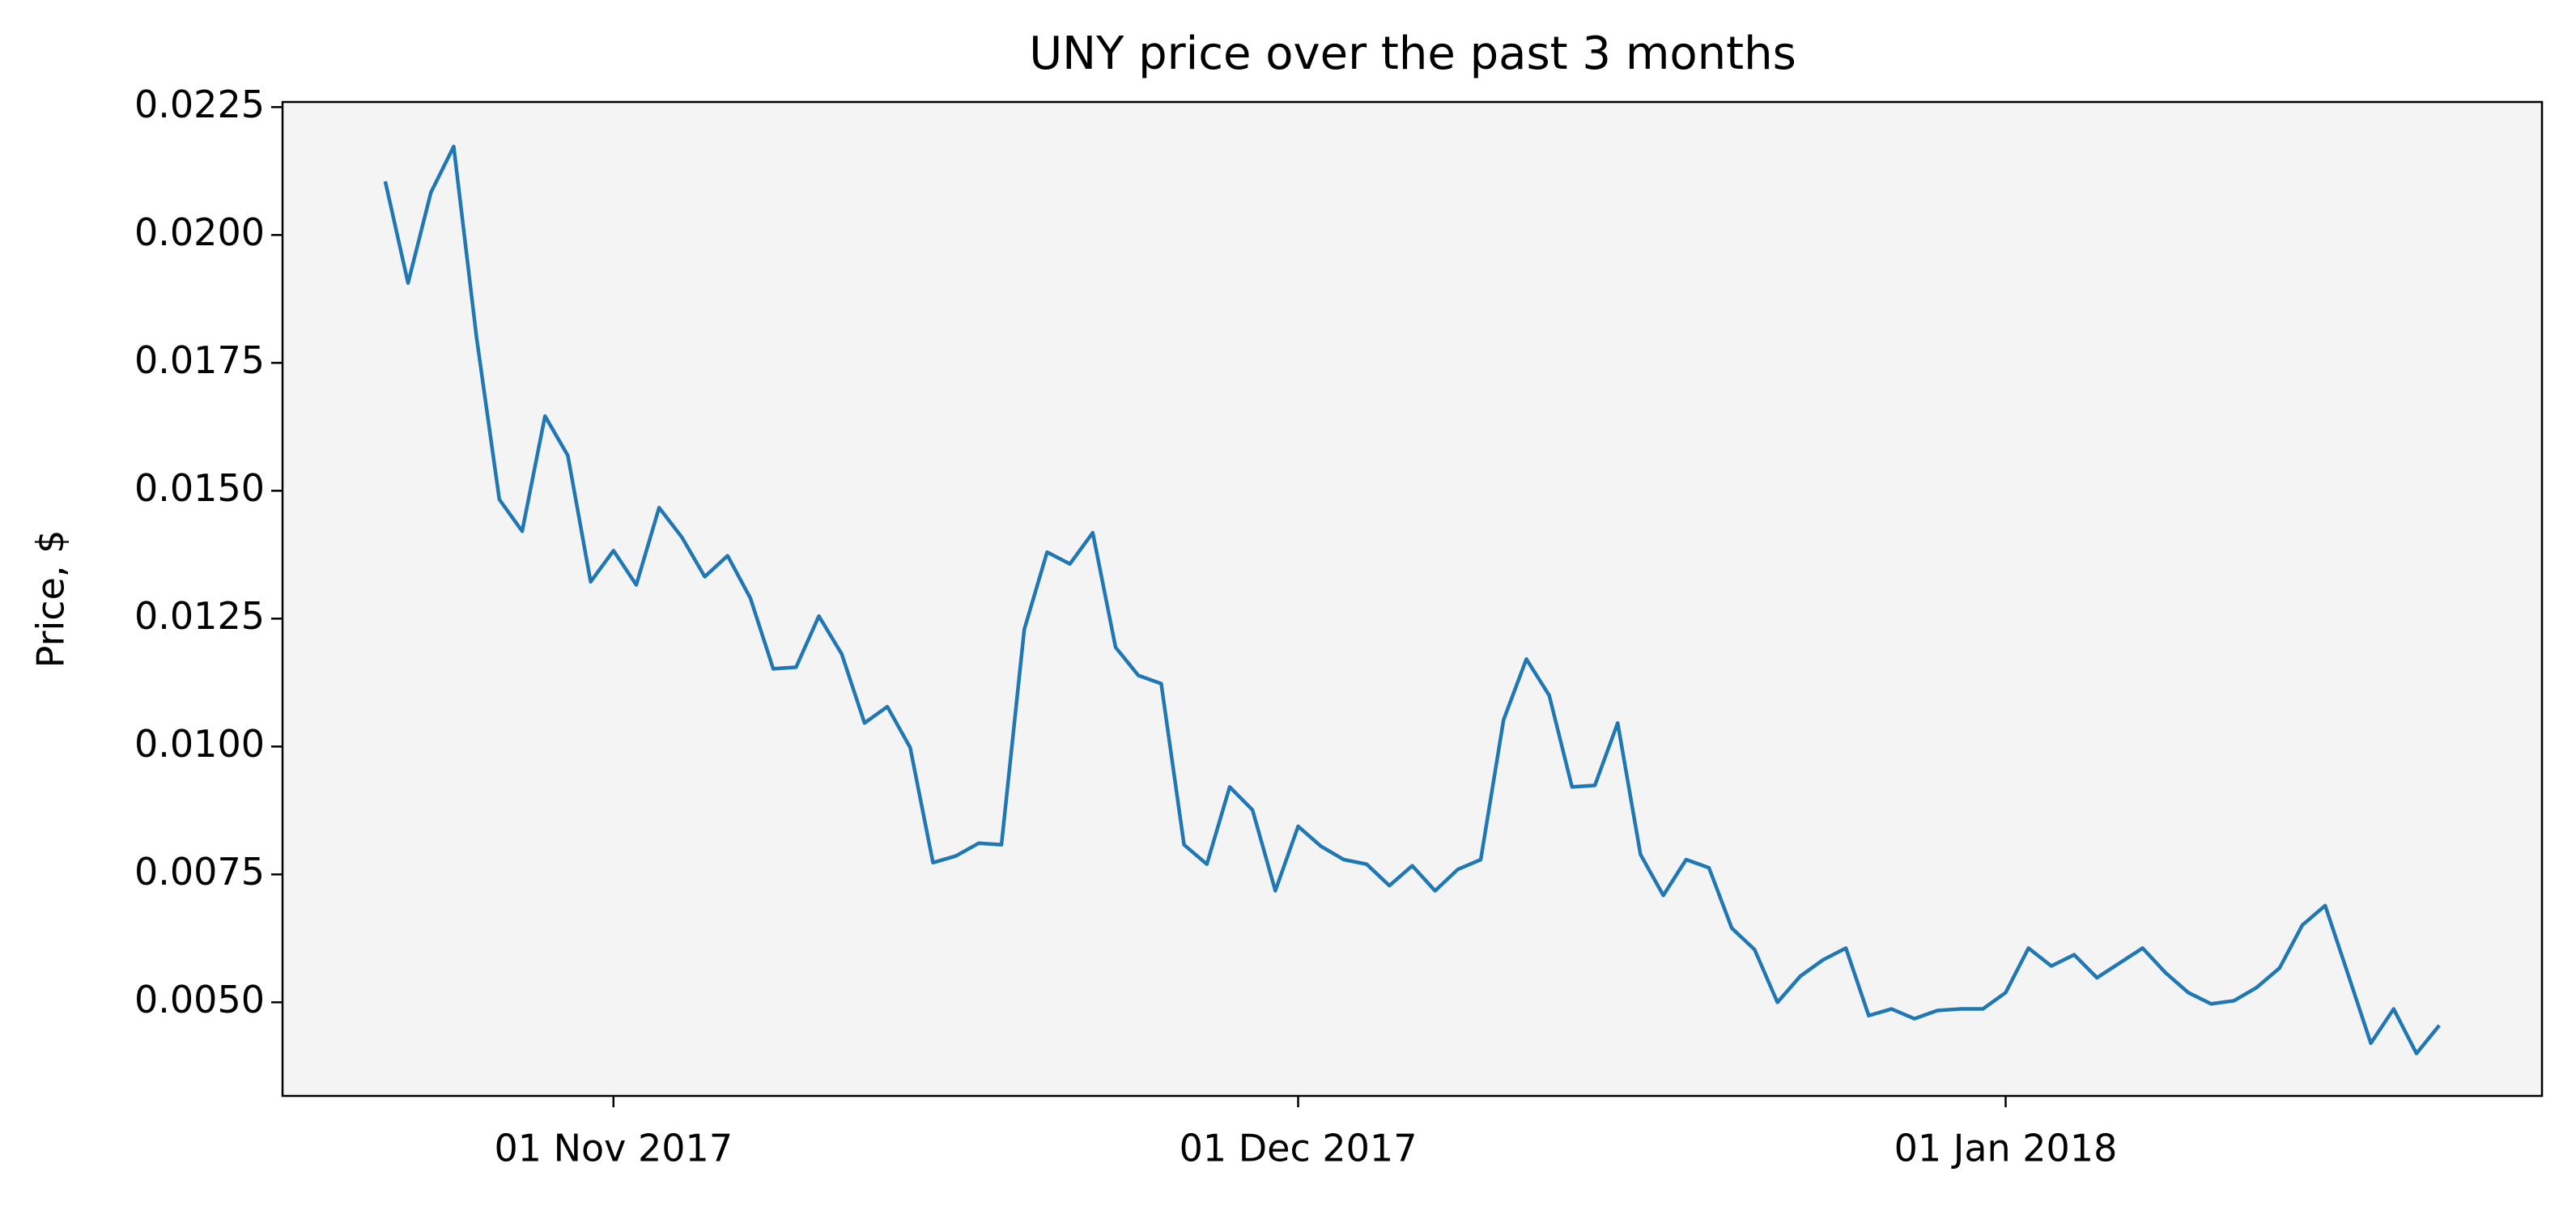 This screenshot has width=2576, height=1206. Describe the element at coordinates (200, 616) in the screenshot. I see `y-tick-label: 0.0125` at that location.